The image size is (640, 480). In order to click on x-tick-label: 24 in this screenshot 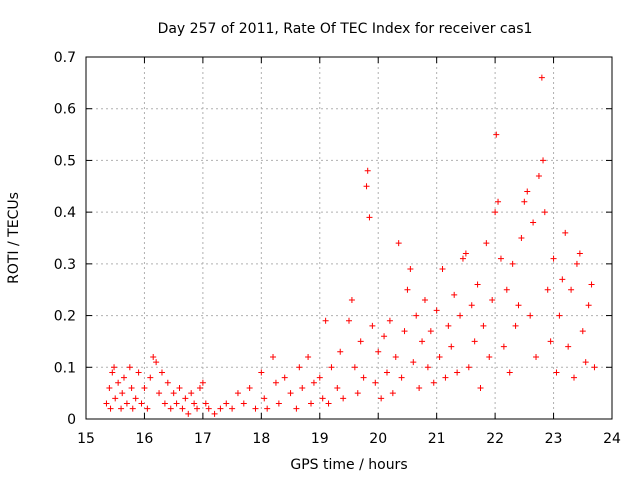, I will do `click(612, 439)`.